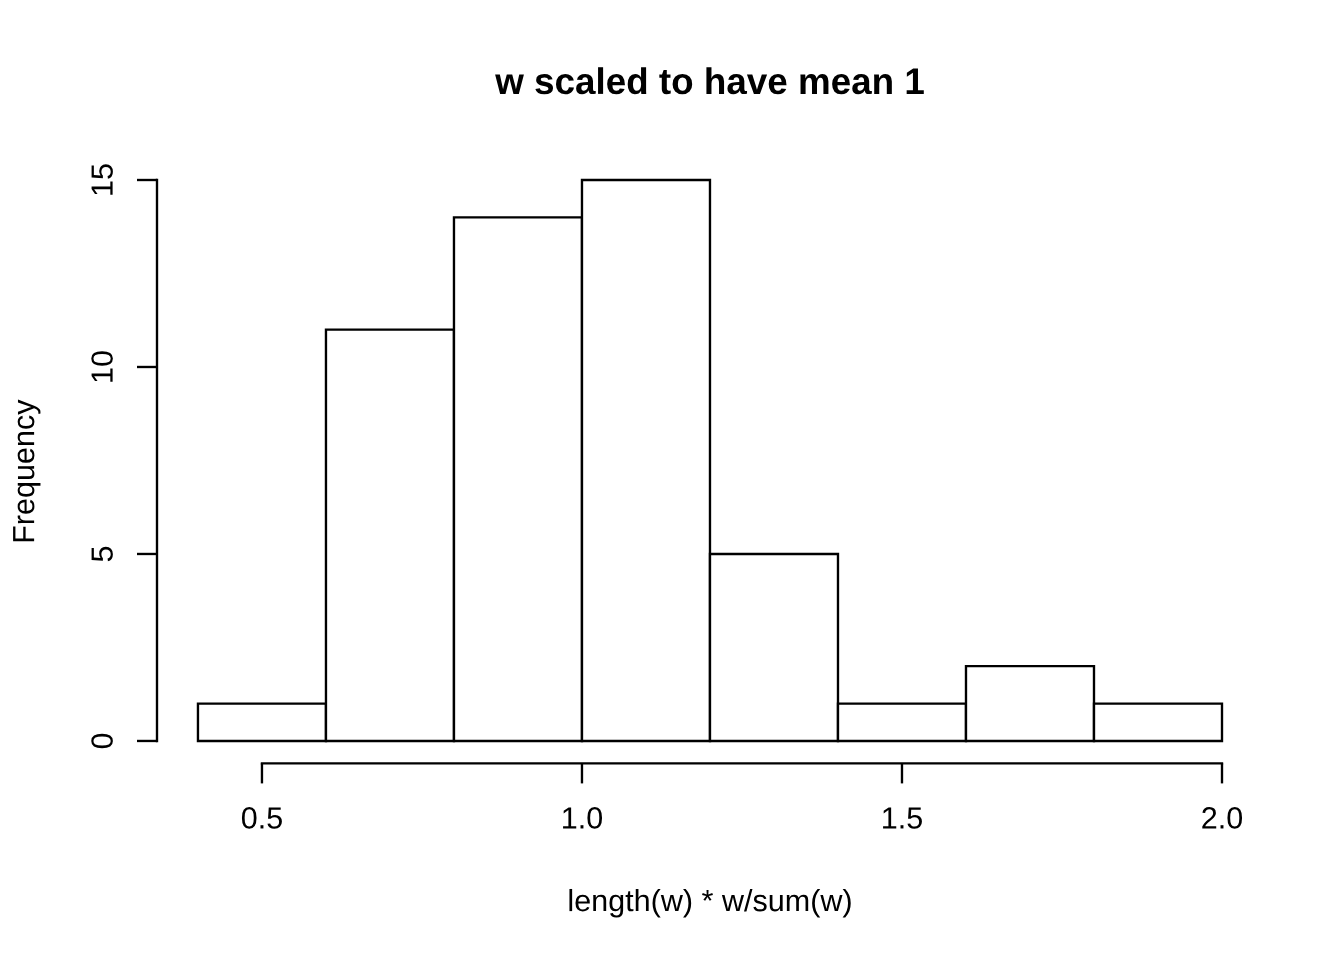 This screenshot has width=1344, height=960. Describe the element at coordinates (710, 903) in the screenshot. I see `x-axis-title: length(w) * w/sum(w)` at that location.